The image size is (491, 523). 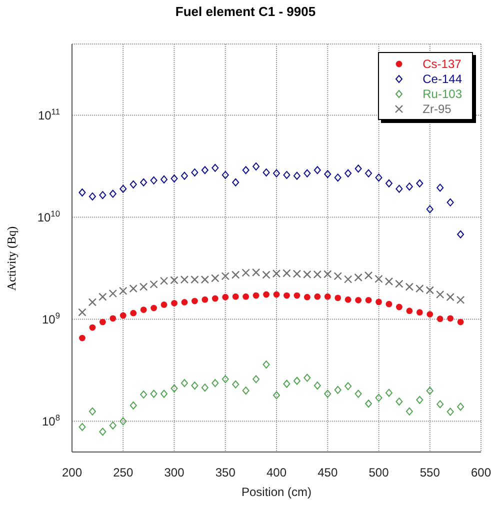 What do you see at coordinates (51, 420) in the screenshot?
I see `y-tick-label: 10$^{8}$` at bounding box center [51, 420].